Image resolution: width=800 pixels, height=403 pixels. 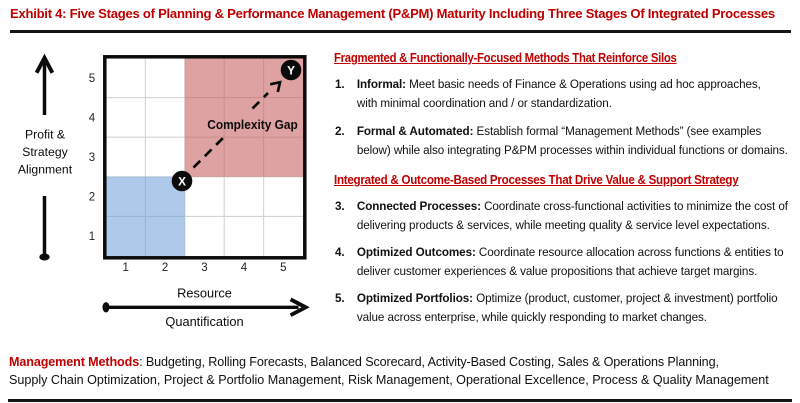 I want to click on svg-text: Strategy, so click(x=45, y=152).